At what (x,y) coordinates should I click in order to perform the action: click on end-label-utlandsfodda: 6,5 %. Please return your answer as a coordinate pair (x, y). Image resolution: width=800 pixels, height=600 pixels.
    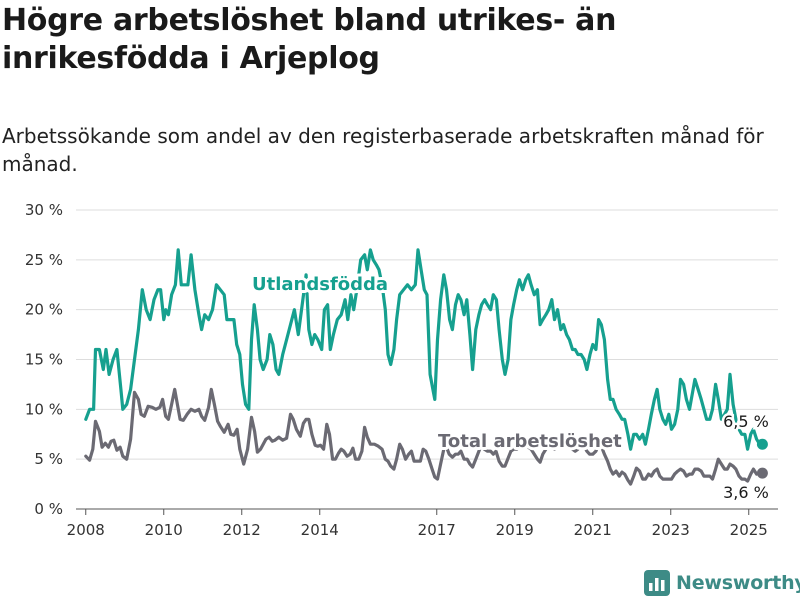
    Looking at the image, I should click on (746, 421).